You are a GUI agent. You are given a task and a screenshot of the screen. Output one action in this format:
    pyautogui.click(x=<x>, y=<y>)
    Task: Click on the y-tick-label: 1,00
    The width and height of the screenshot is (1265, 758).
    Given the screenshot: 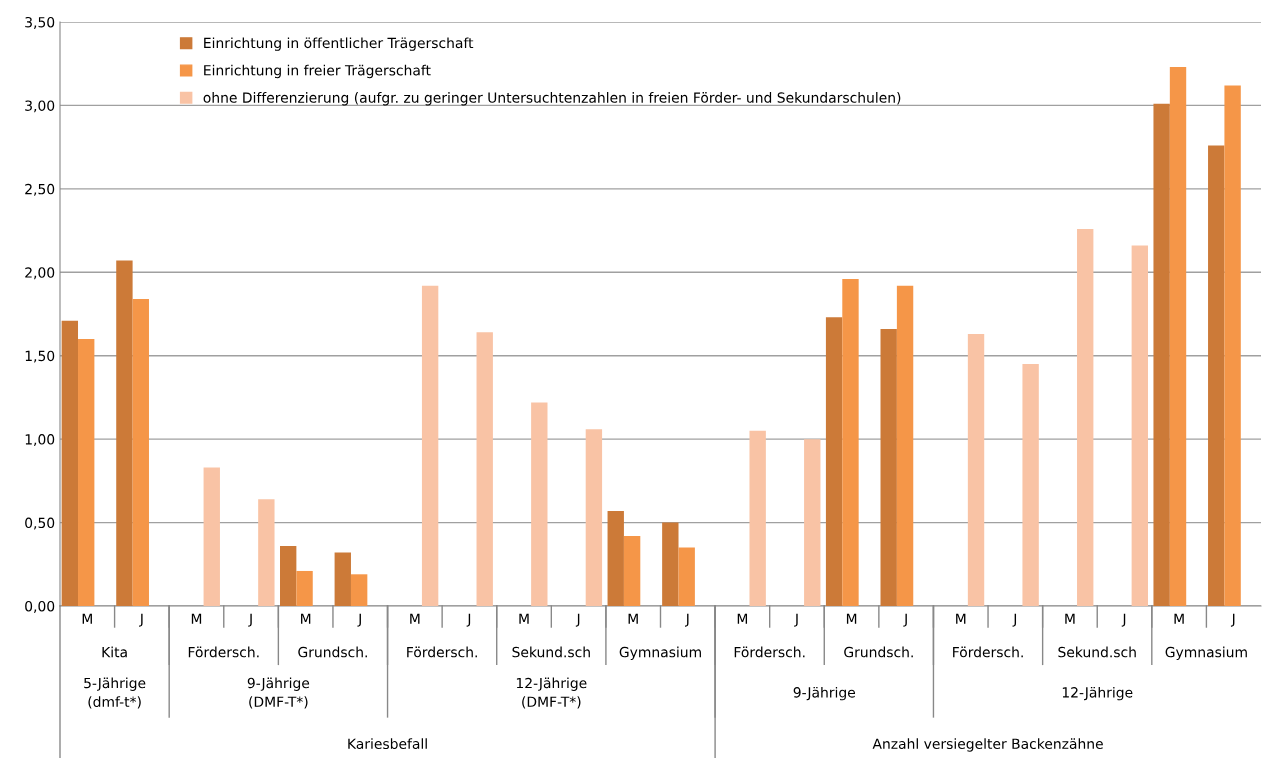 What is the action you would take?
    pyautogui.click(x=40, y=440)
    